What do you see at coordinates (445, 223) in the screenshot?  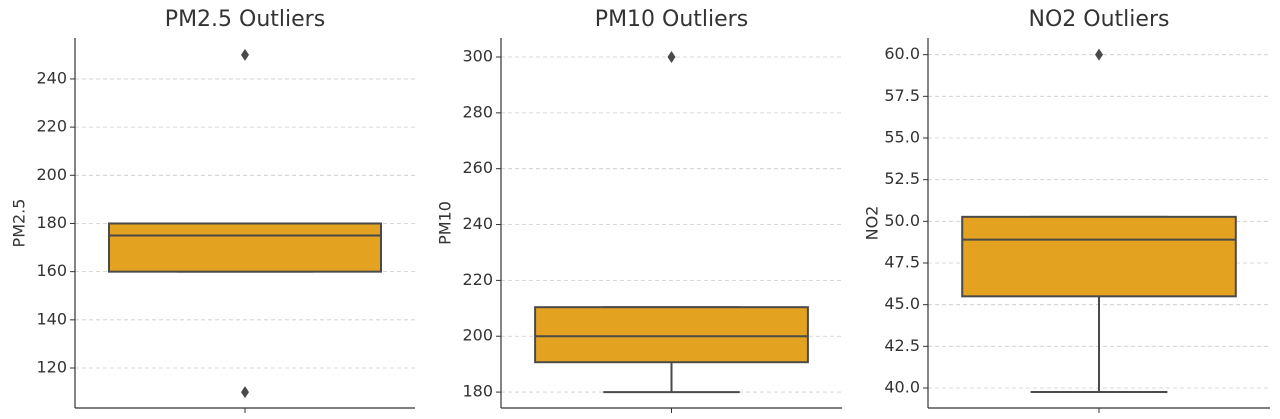 I see `y-axis-label: PM10` at bounding box center [445, 223].